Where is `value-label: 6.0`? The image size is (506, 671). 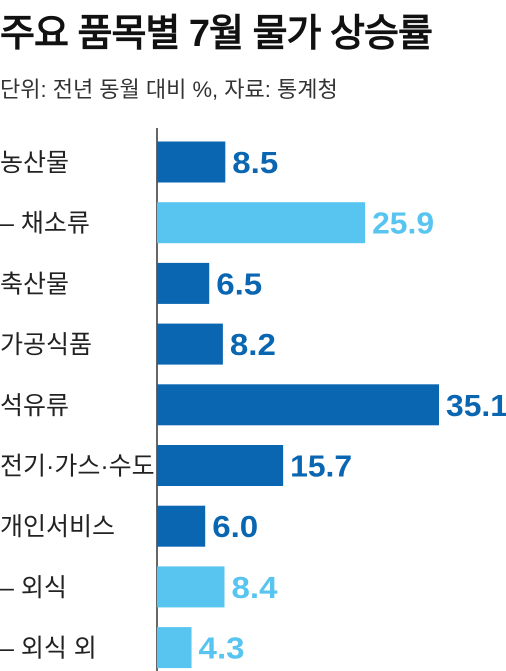 value-label: 6.0 is located at coordinates (235, 526).